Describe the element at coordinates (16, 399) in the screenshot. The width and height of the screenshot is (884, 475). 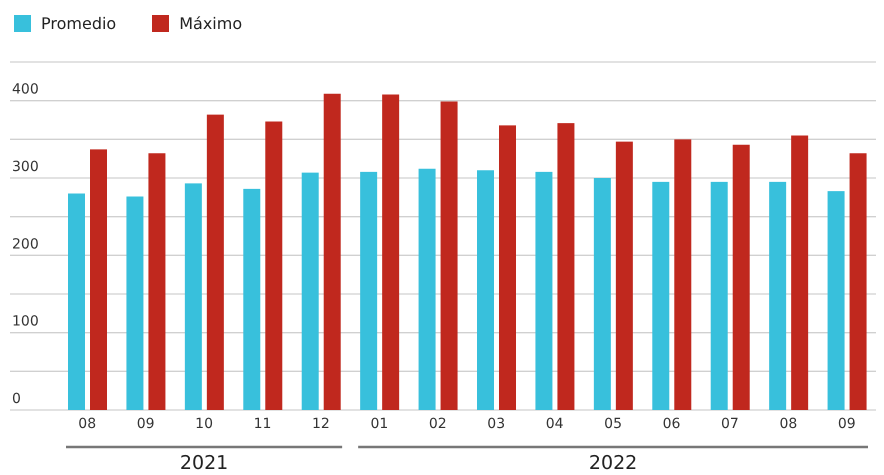
I see `y-tick-label: 0` at that location.